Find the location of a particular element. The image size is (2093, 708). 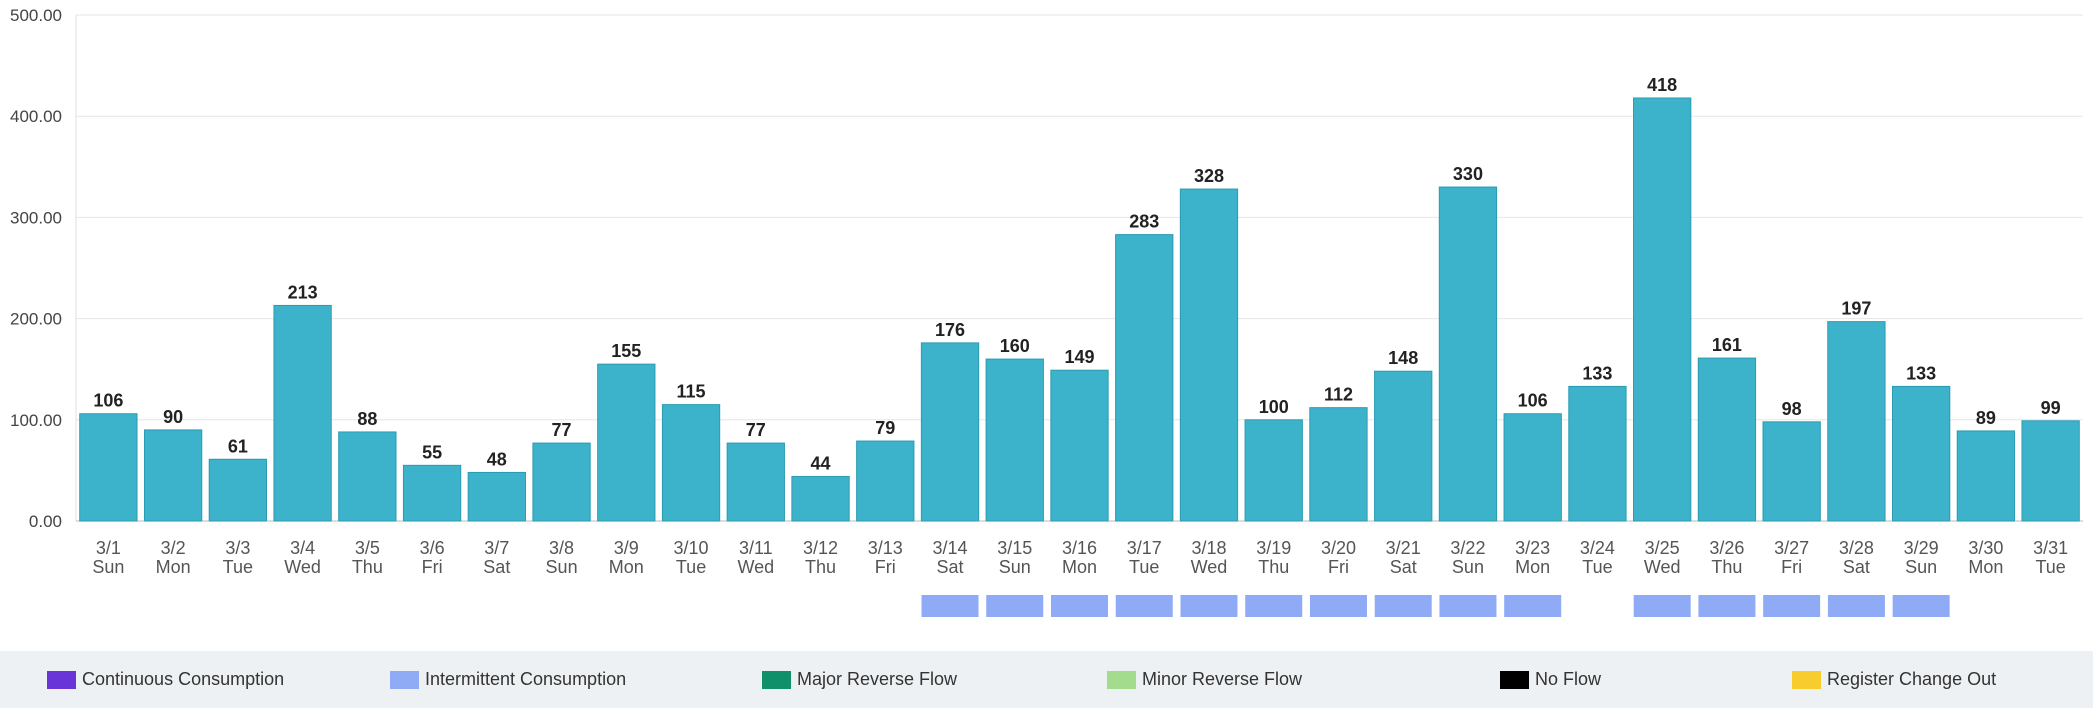

x-tick-date: 3/29 is located at coordinates (1921, 548).